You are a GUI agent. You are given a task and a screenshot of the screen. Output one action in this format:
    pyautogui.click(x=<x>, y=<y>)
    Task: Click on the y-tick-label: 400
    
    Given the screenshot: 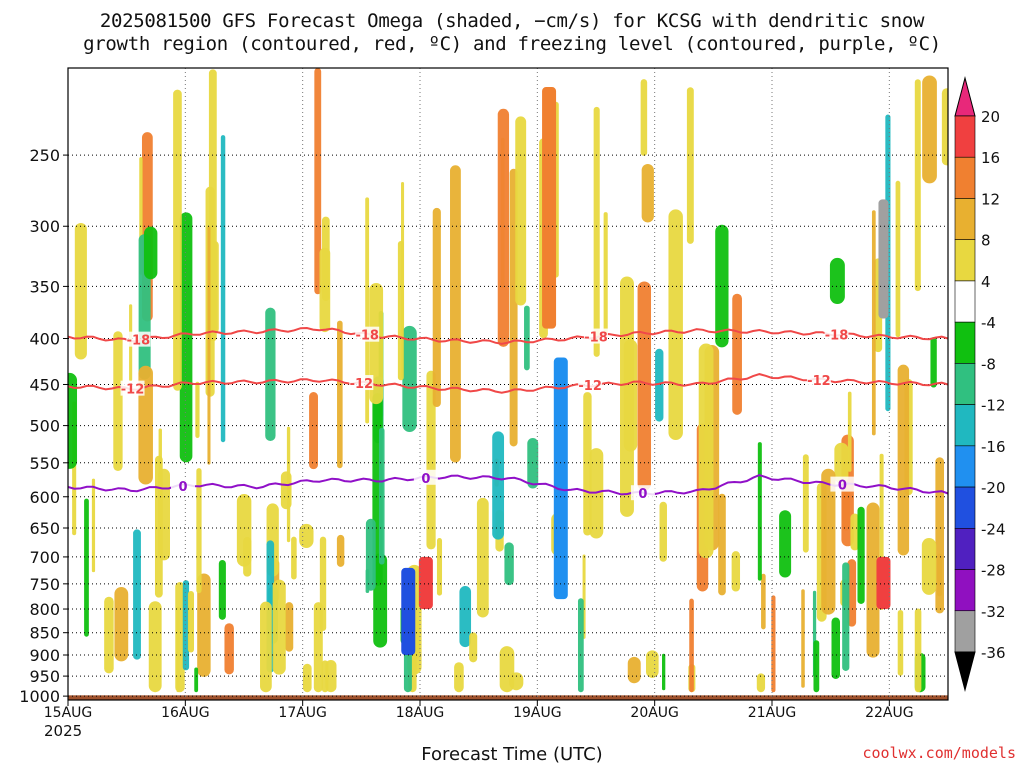 What is the action you would take?
    pyautogui.click(x=44, y=339)
    